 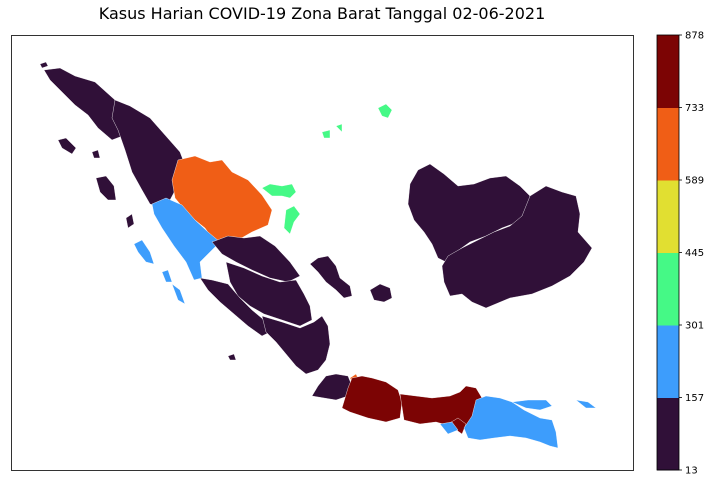 What do you see at coordinates (694, 326) in the screenshot?
I see `colorbar-tick-label: 301` at bounding box center [694, 326].